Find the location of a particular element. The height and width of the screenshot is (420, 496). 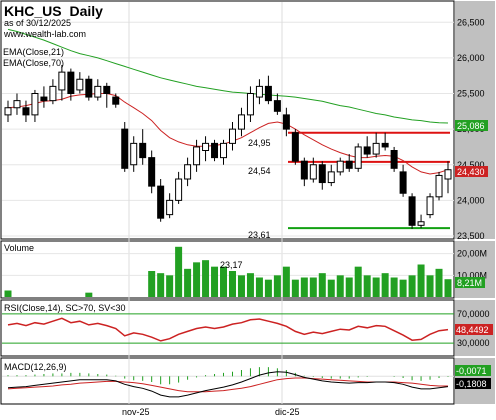

rsi-label: RSI(Close,14), SC>70, SV<30 is located at coordinates (65, 308).